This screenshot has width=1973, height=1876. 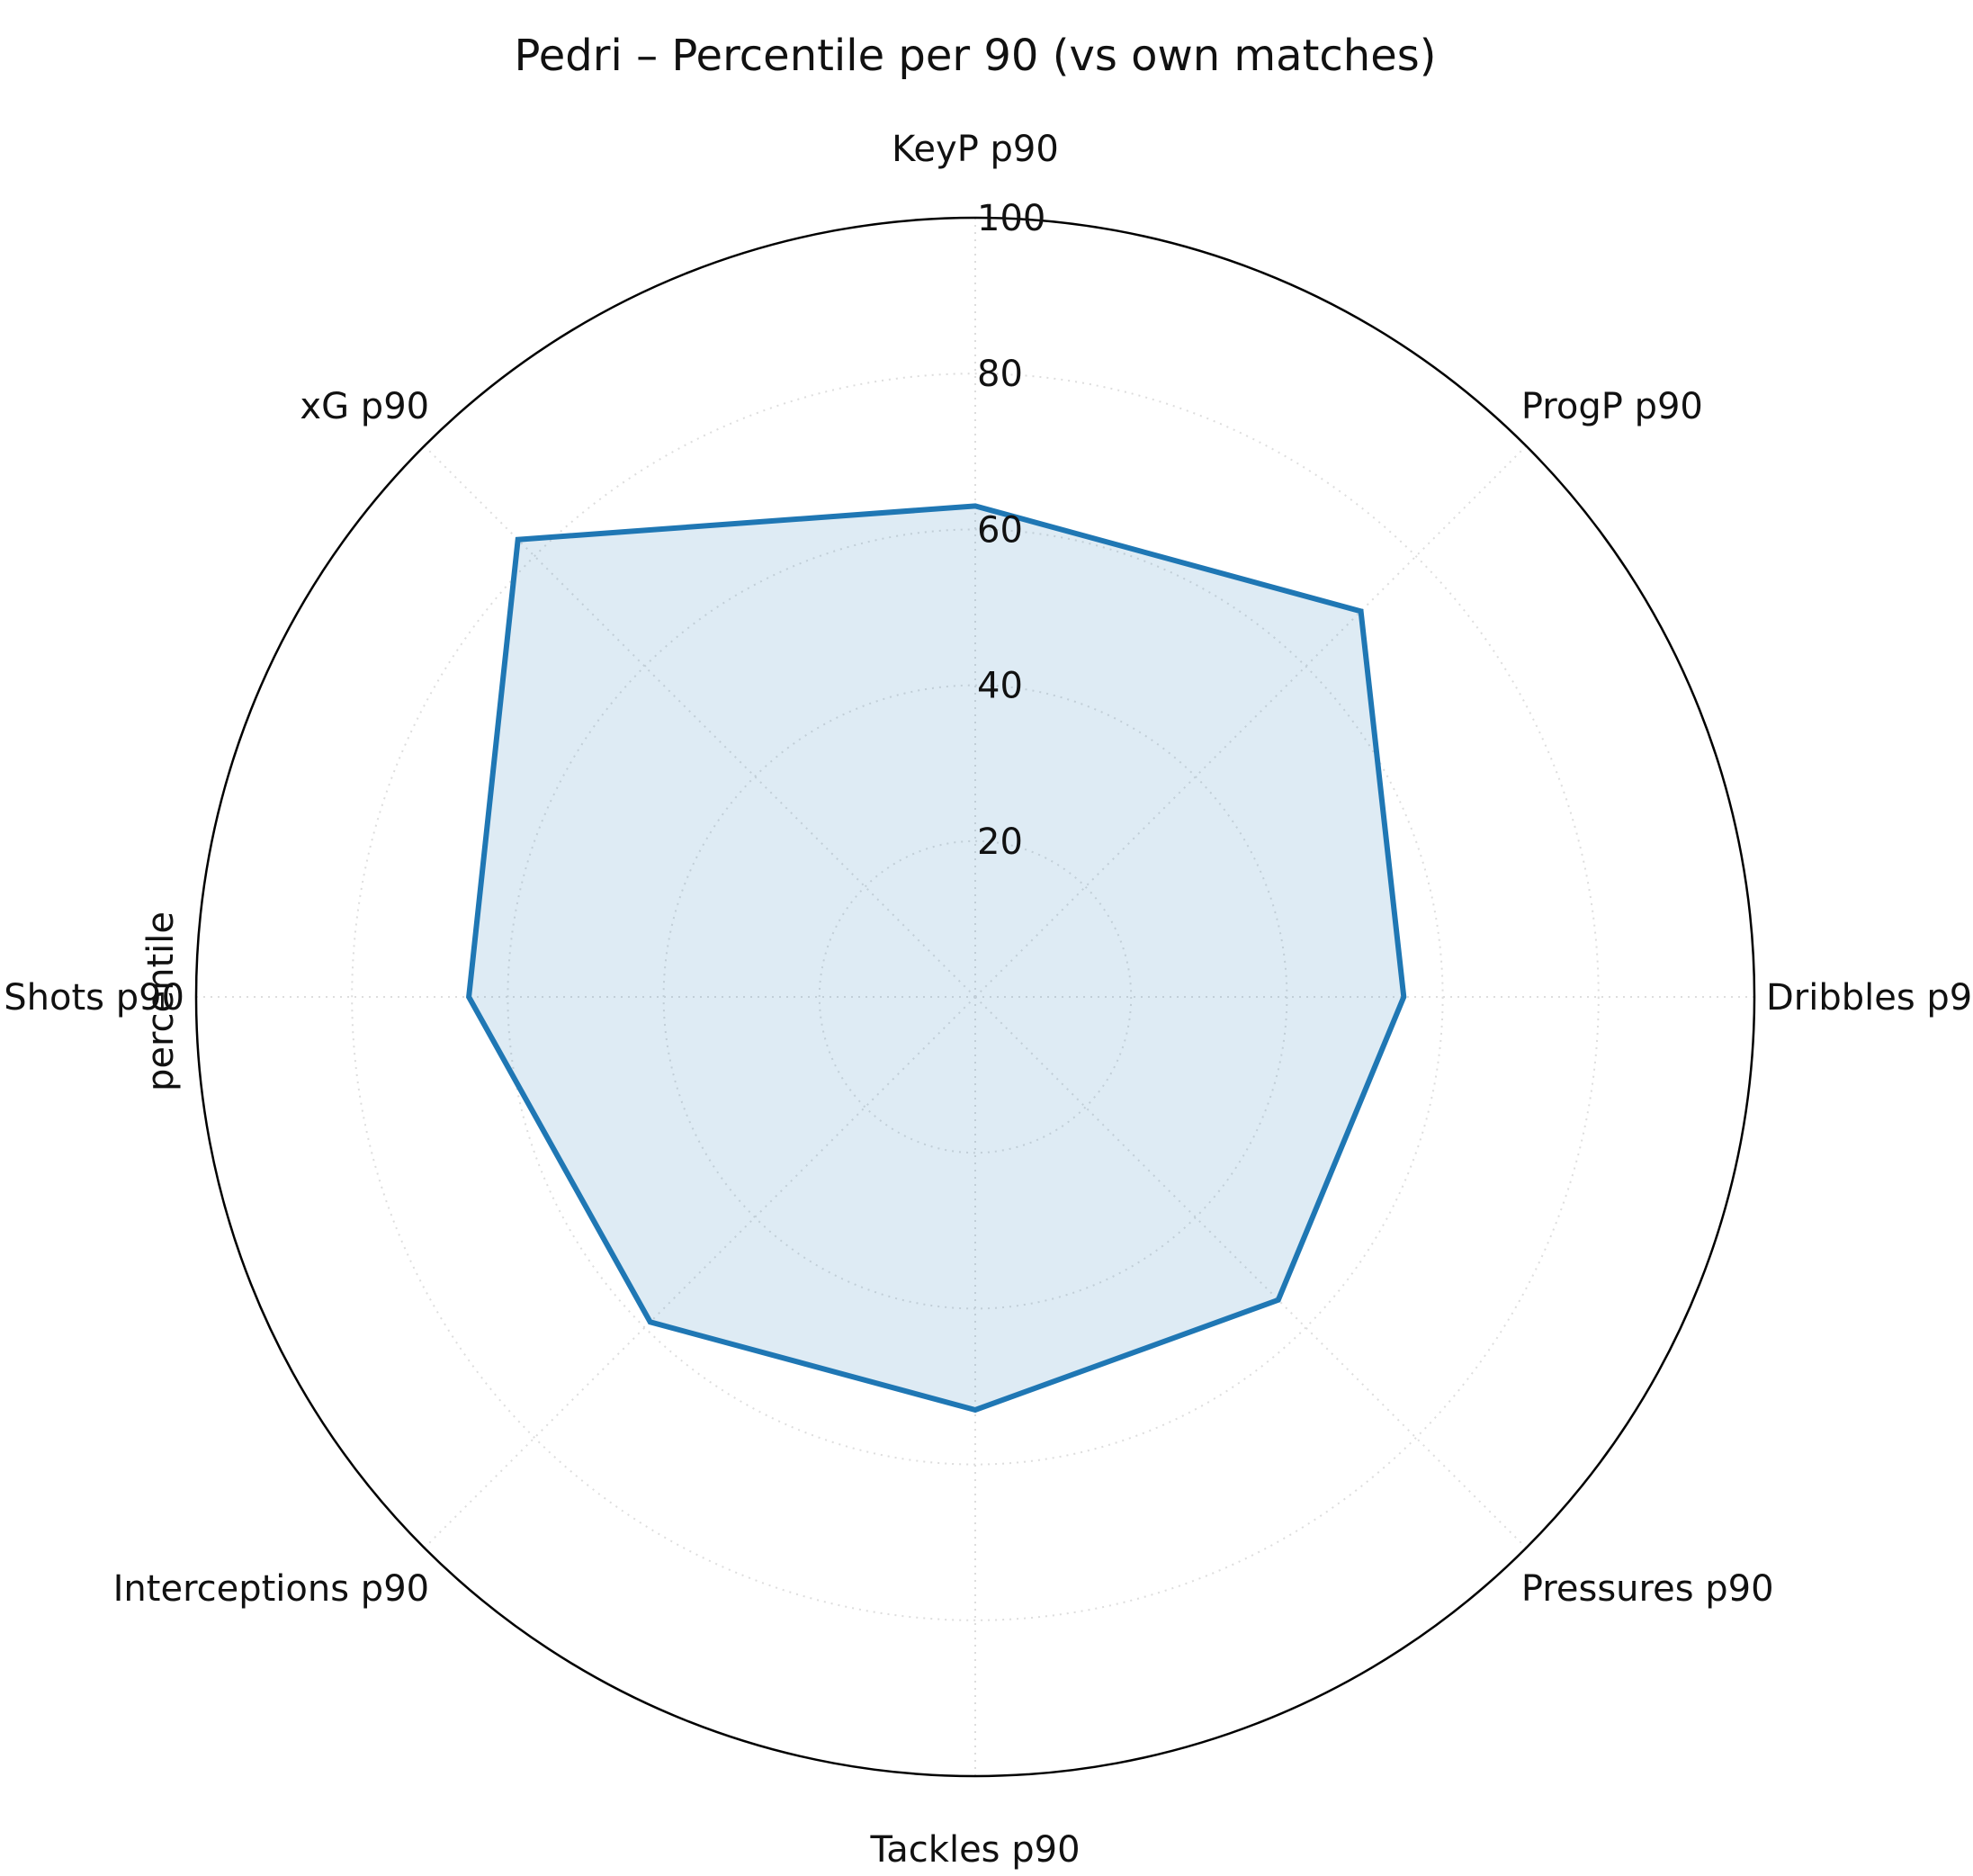 I want to click on category-label: KeyP p90, so click(x=975, y=149).